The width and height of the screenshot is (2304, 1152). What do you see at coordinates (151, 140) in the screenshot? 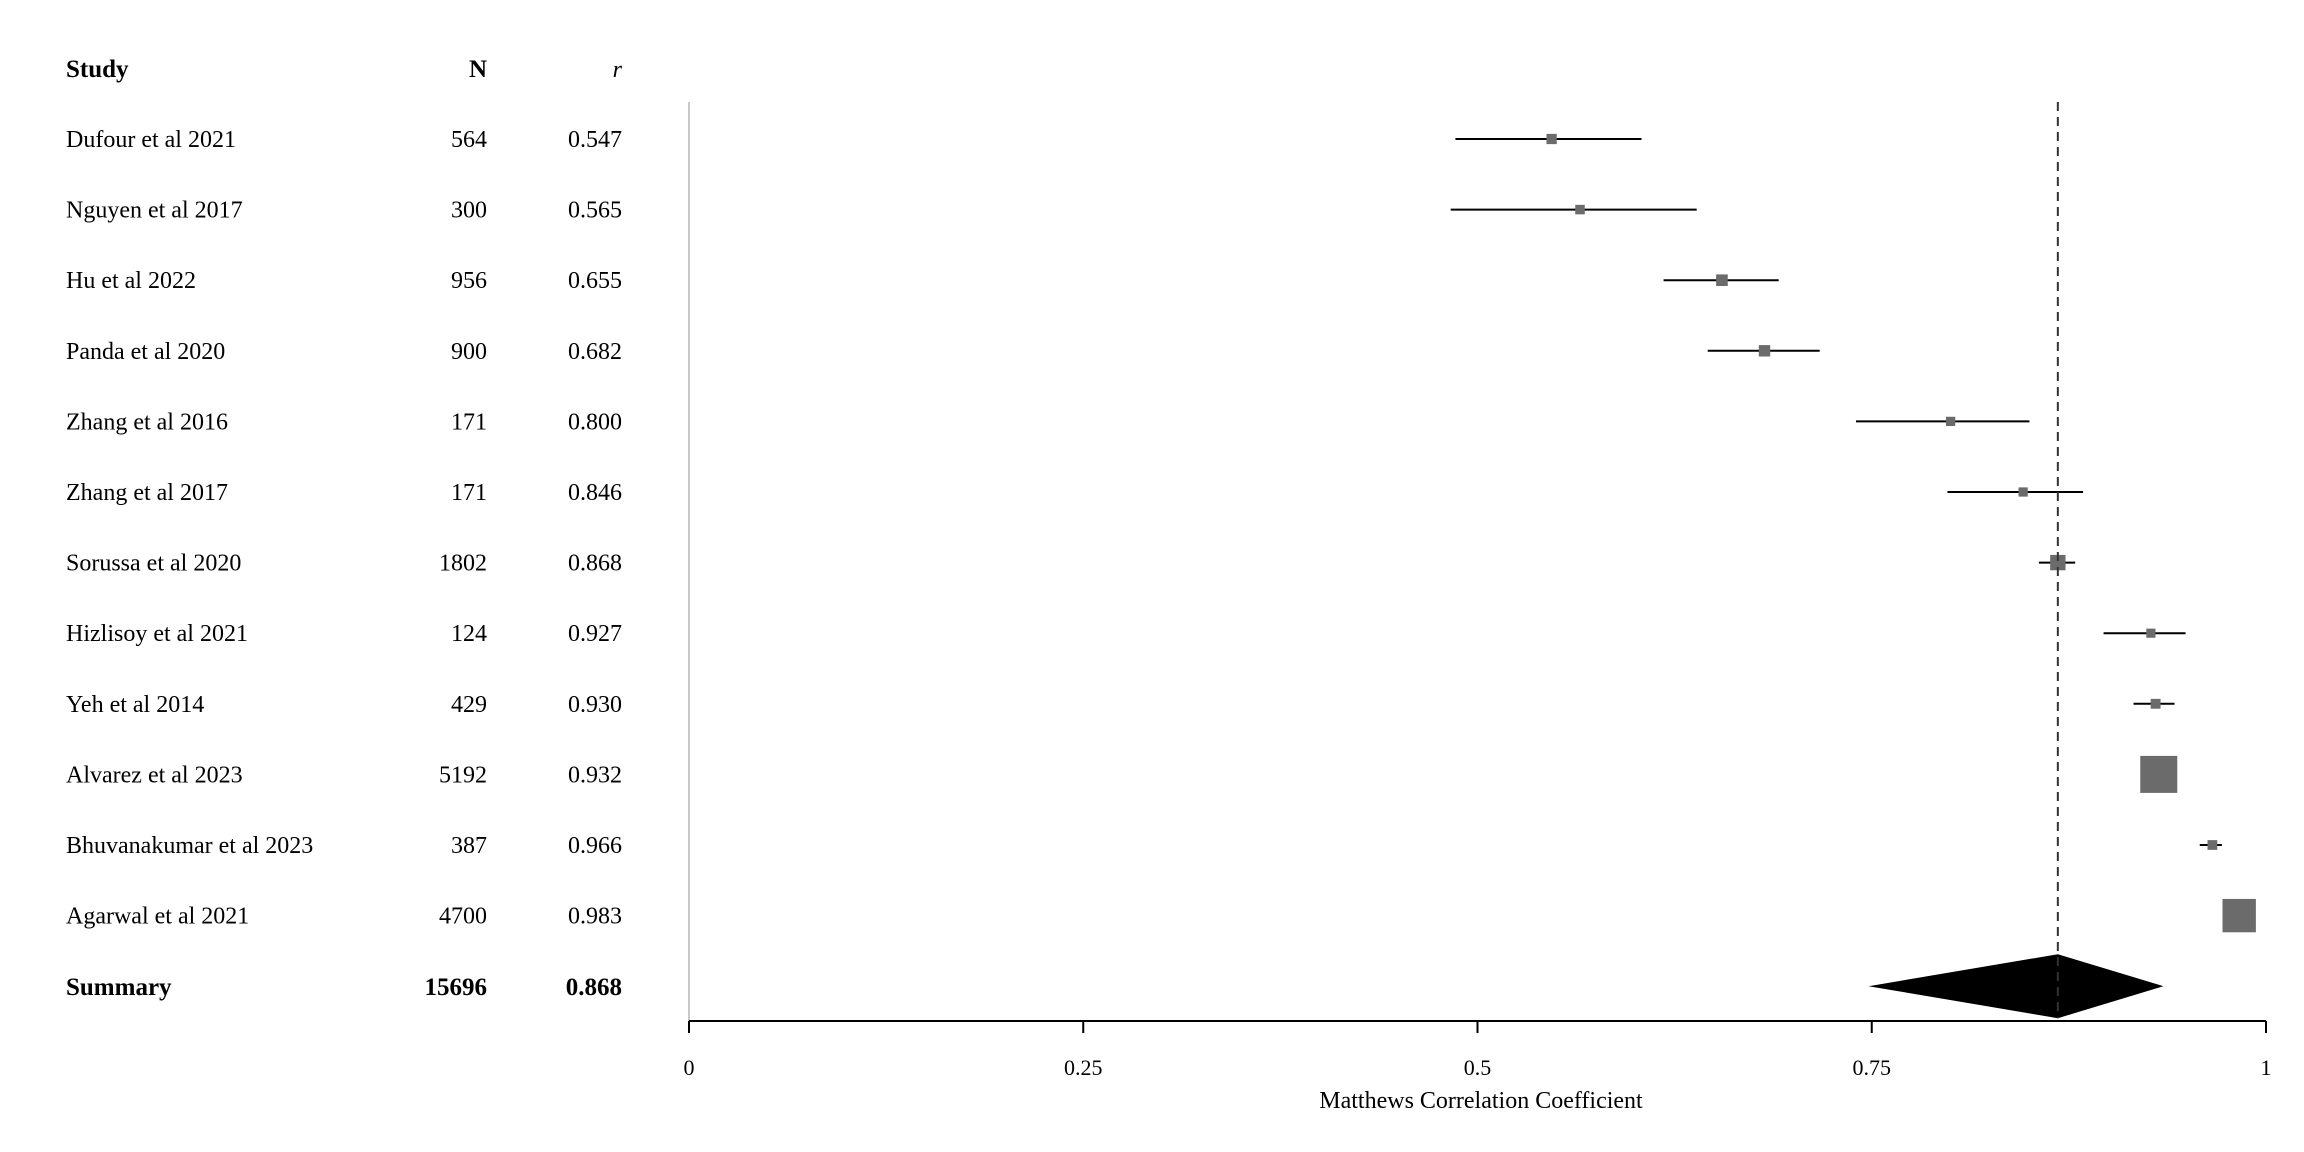
I see `study-name: Dufour et al 2021` at bounding box center [151, 140].